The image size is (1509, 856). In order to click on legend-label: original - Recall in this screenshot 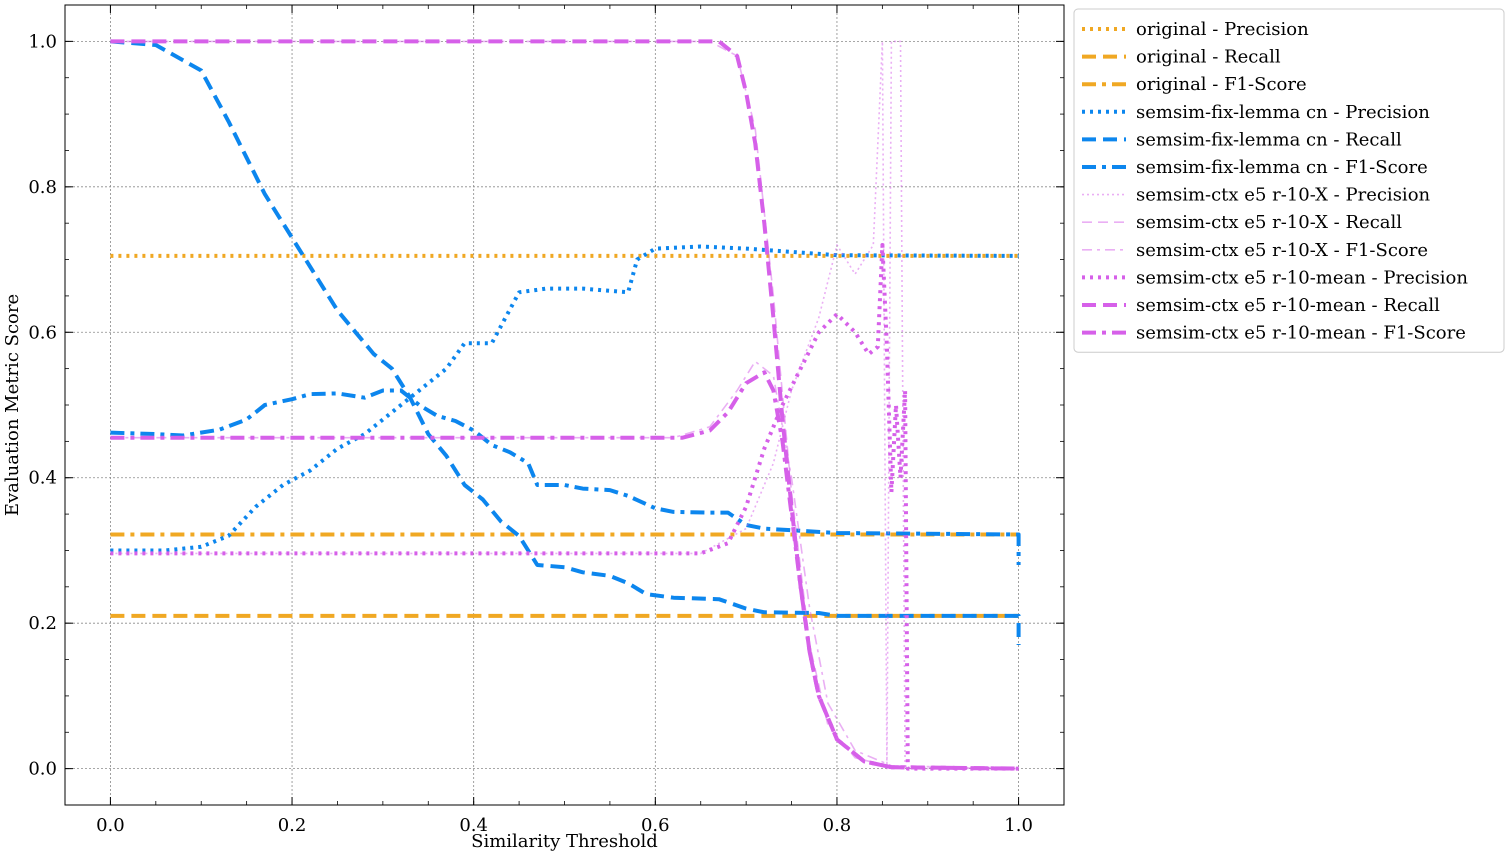, I will do `click(1208, 57)`.